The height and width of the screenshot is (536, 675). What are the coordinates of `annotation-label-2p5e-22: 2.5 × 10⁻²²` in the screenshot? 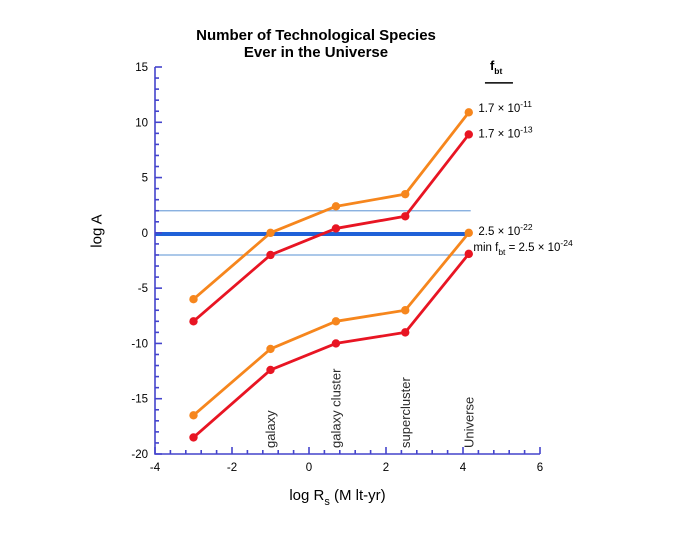 It's located at (505, 230).